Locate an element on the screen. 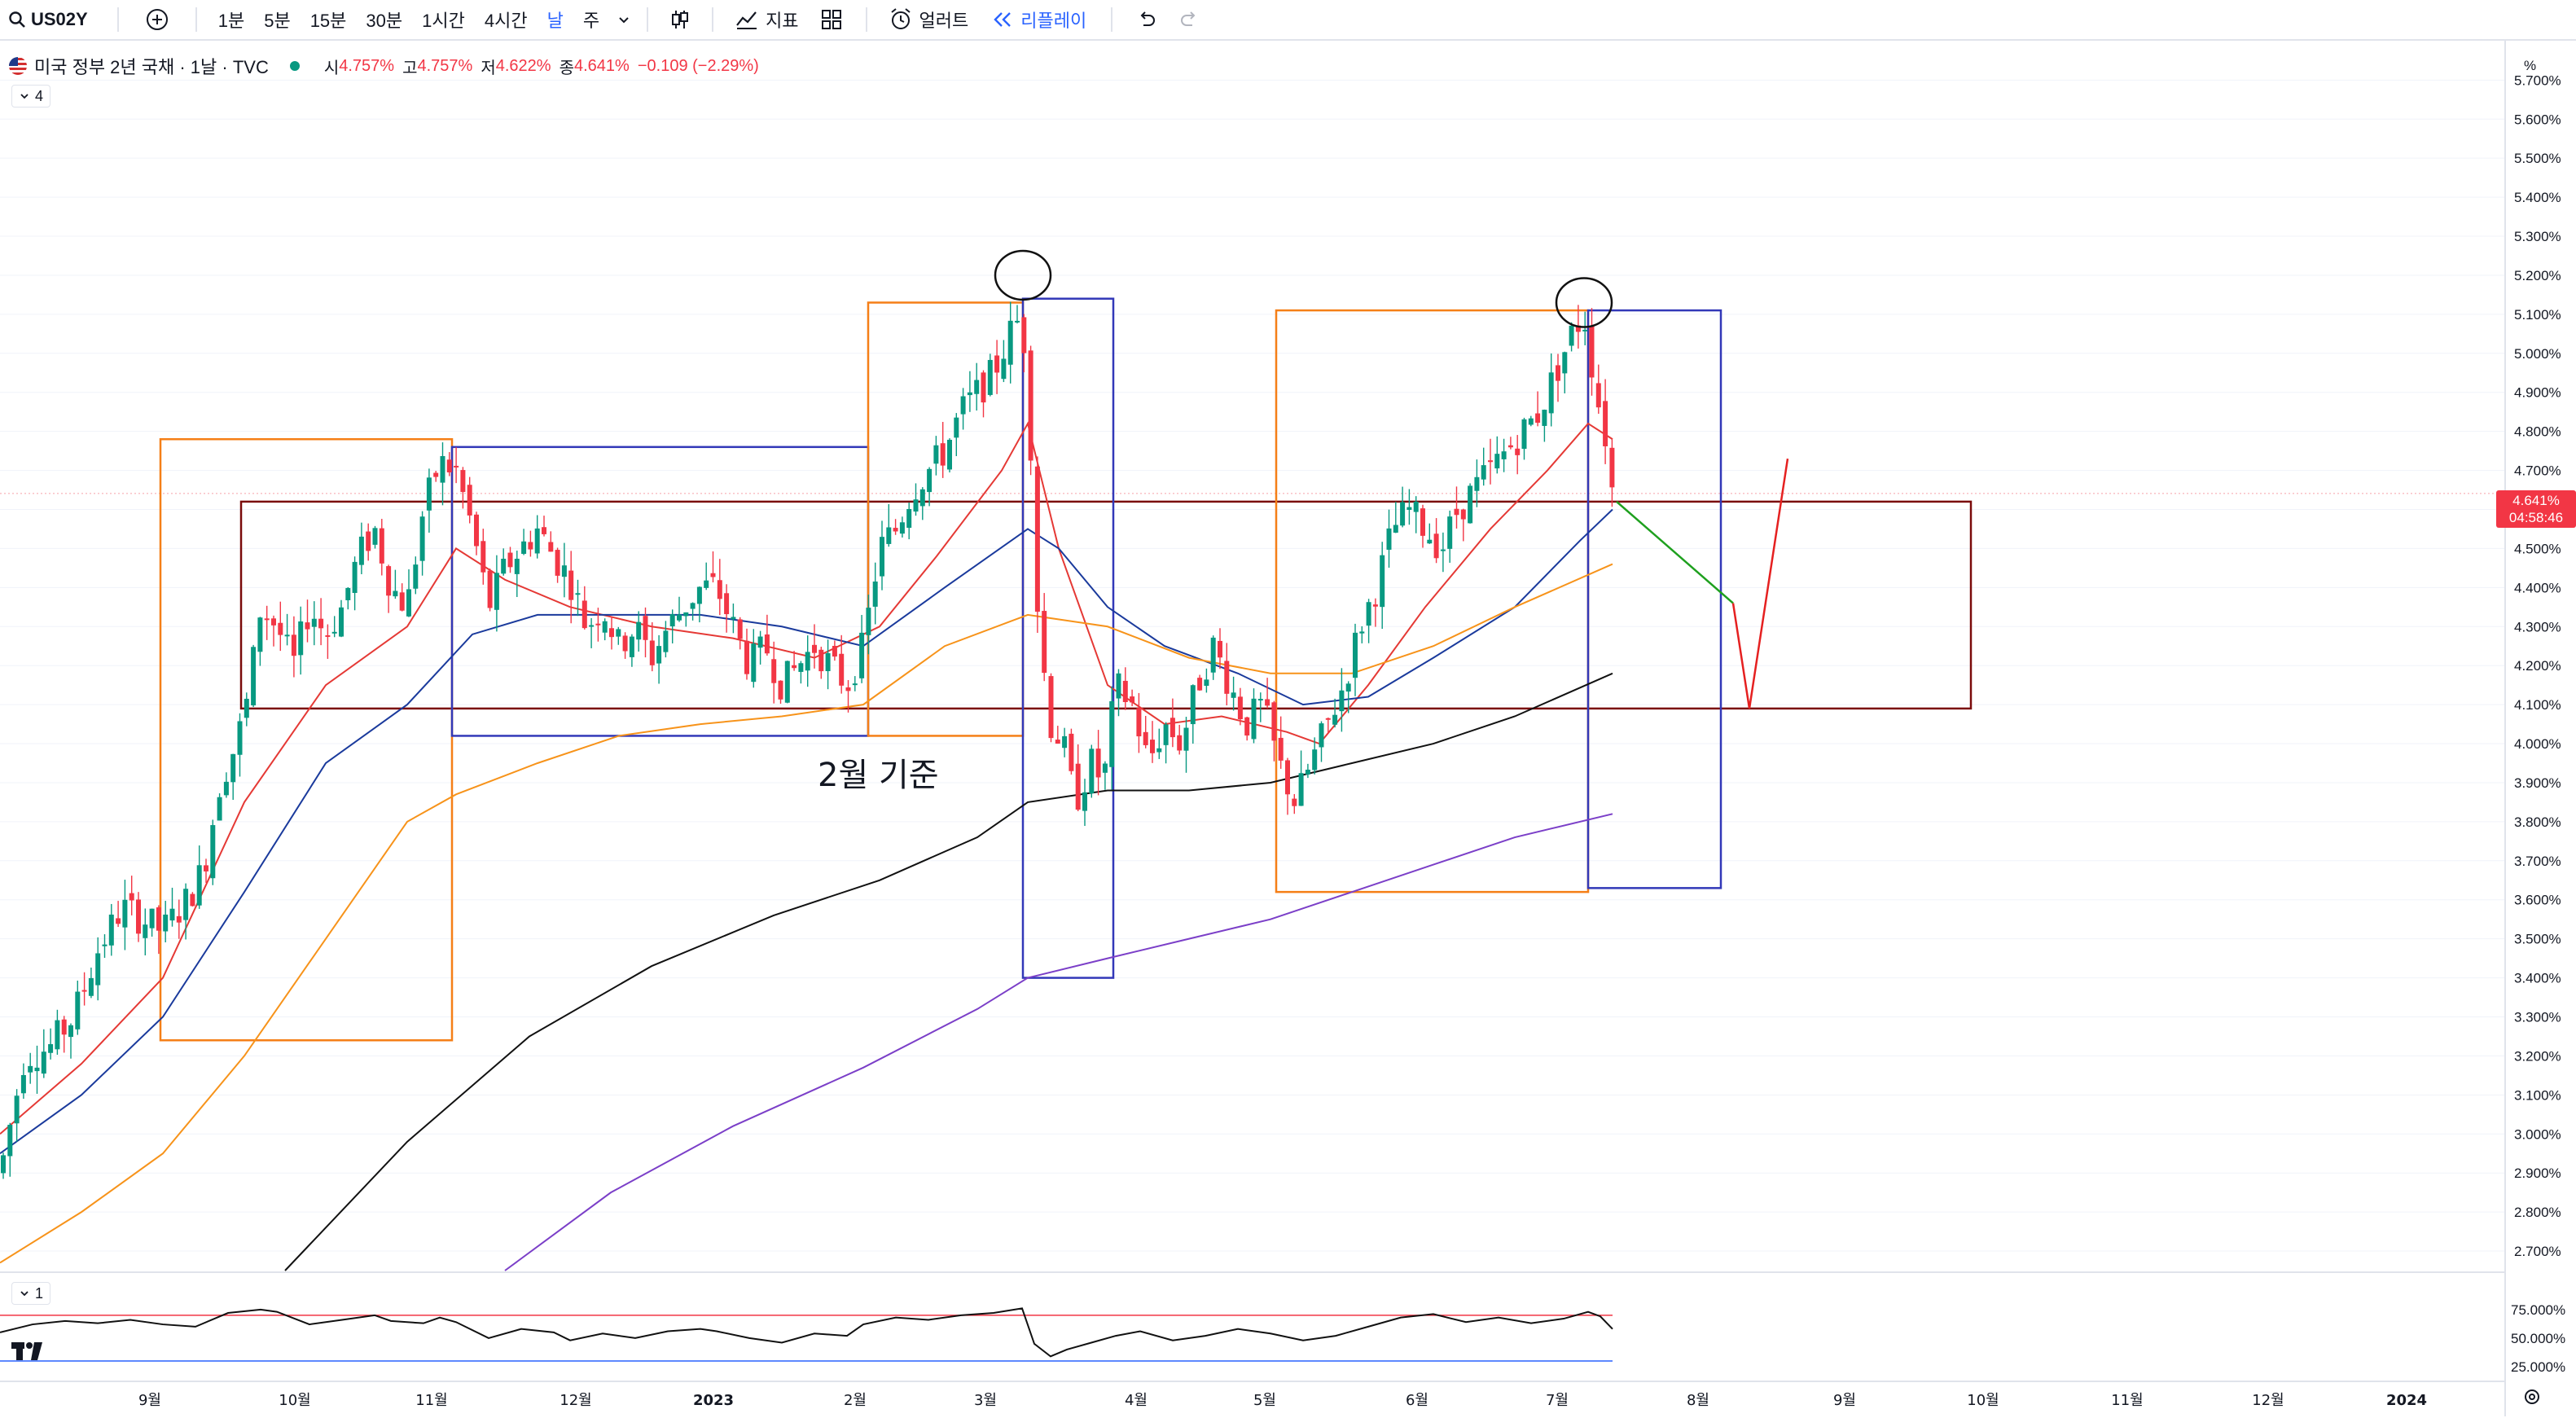 This screenshot has height=1418, width=2576. y-tick-label: 3.900% is located at coordinates (2537, 783).